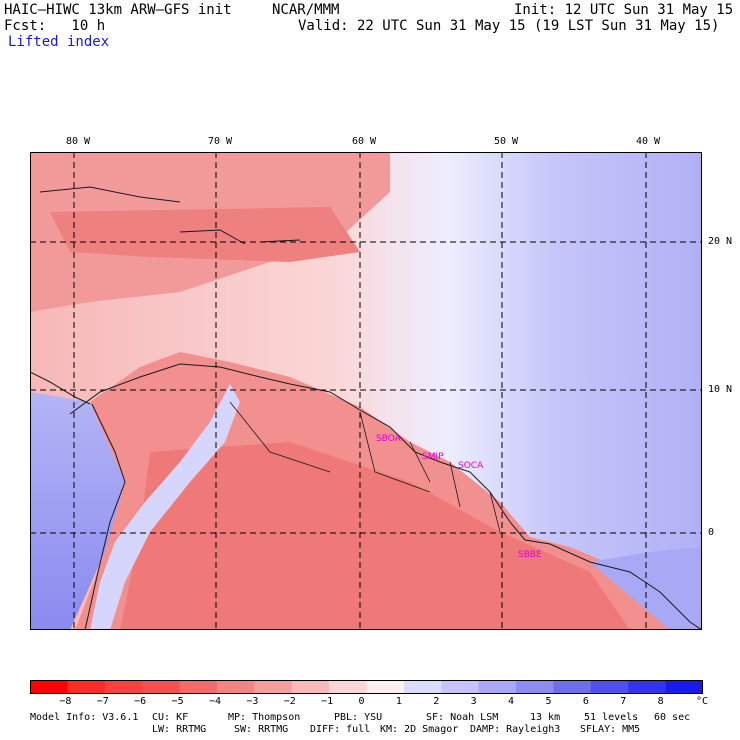 The width and height of the screenshot is (740, 740). I want to click on colorbar-tick-label: −6, so click(140, 701).